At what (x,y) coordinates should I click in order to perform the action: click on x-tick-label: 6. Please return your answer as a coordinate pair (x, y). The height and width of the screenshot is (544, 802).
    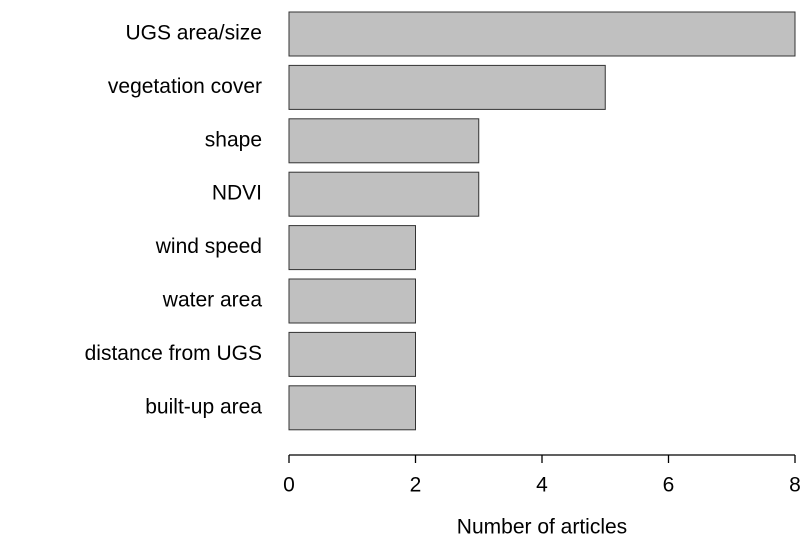
    Looking at the image, I should click on (669, 485).